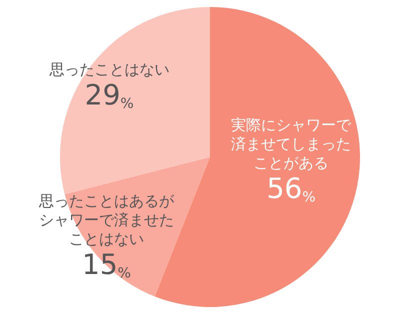 The width and height of the screenshot is (400, 312). What do you see at coordinates (291, 144) in the screenshot?
I see `slice-label: 実際にシャワーで済ませてしまったことがある` at bounding box center [291, 144].